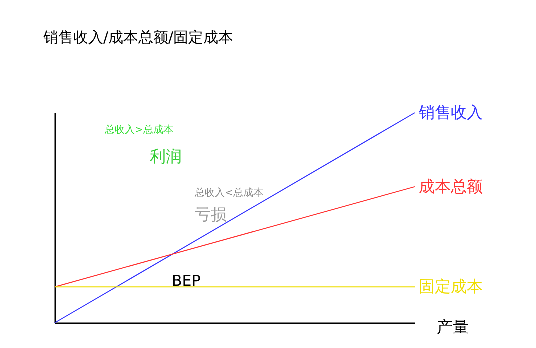 The width and height of the screenshot is (536, 348). What do you see at coordinates (229, 193) in the screenshot?
I see `annotation: 总收入<总成本` at bounding box center [229, 193].